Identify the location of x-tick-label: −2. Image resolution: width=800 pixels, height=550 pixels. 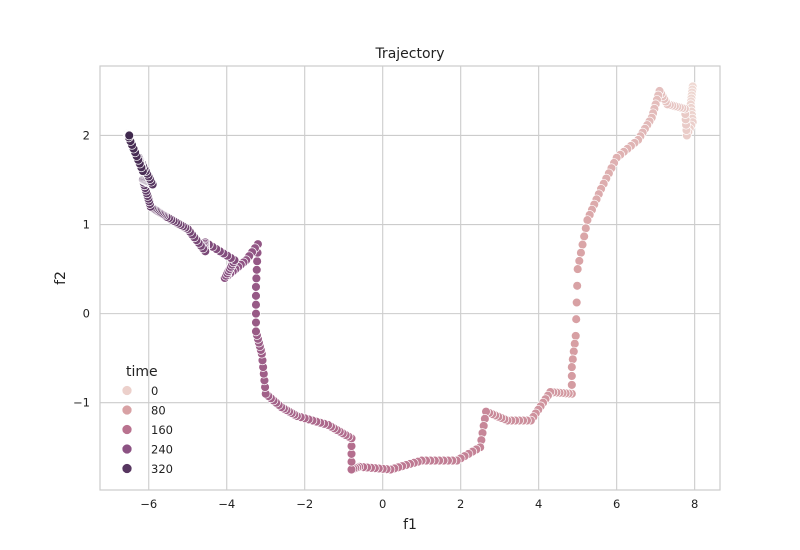
(304, 504).